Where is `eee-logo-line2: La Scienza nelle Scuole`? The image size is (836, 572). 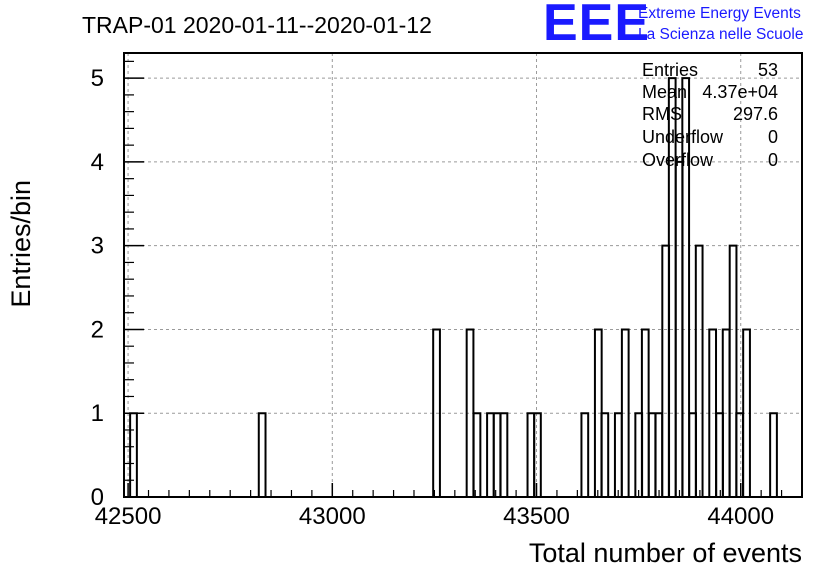
eee-logo-line2: La Scienza nelle Scuole is located at coordinates (720, 34).